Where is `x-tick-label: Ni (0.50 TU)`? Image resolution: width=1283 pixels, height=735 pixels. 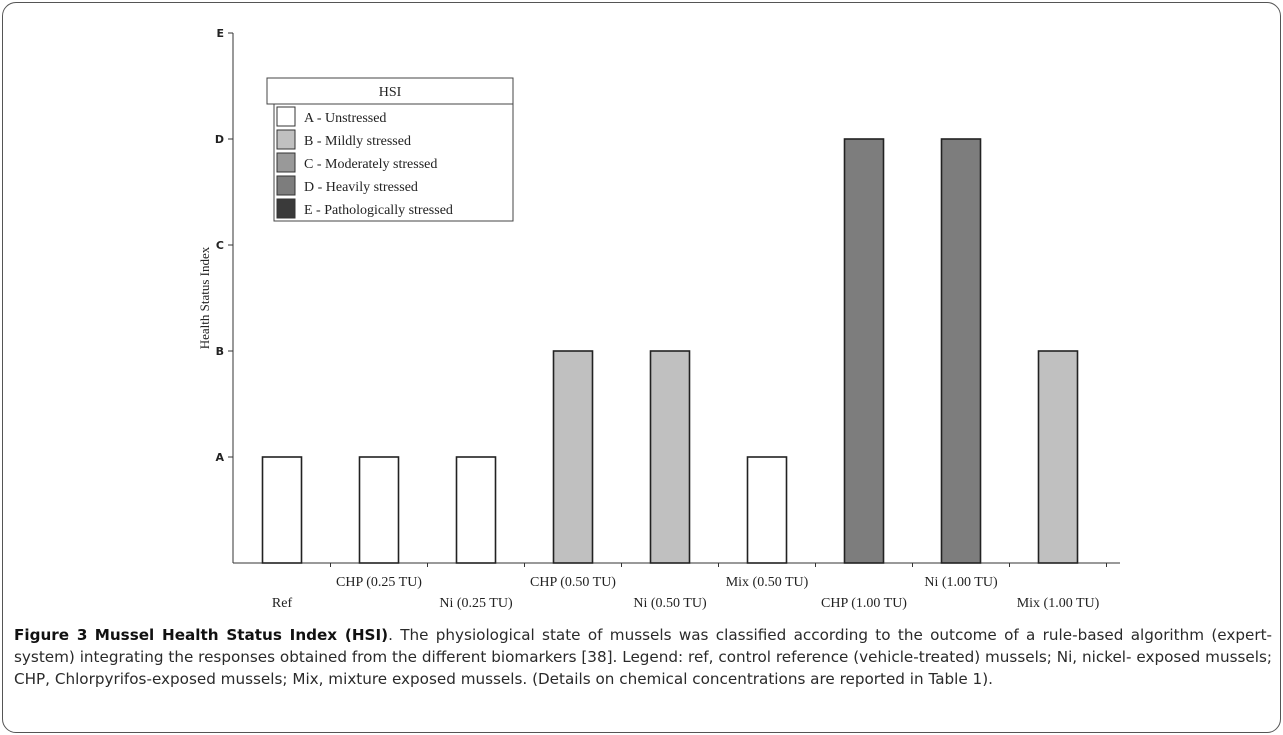 x-tick-label: Ni (0.50 TU) is located at coordinates (670, 603).